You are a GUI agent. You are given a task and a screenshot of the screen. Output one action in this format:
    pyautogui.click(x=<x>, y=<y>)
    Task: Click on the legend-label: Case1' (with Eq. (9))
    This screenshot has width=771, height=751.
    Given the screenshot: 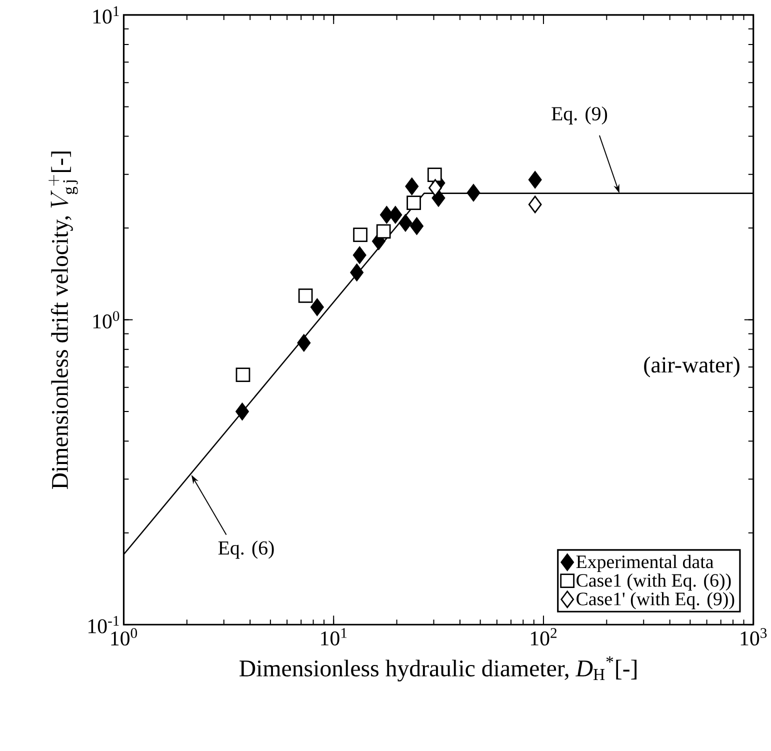 What is the action you would take?
    pyautogui.click(x=655, y=601)
    